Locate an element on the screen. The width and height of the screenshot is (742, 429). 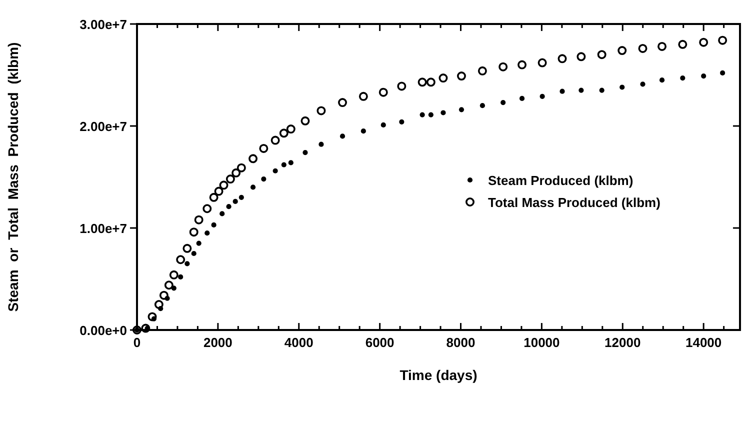
x-tick-label: 2000 is located at coordinates (217, 342).